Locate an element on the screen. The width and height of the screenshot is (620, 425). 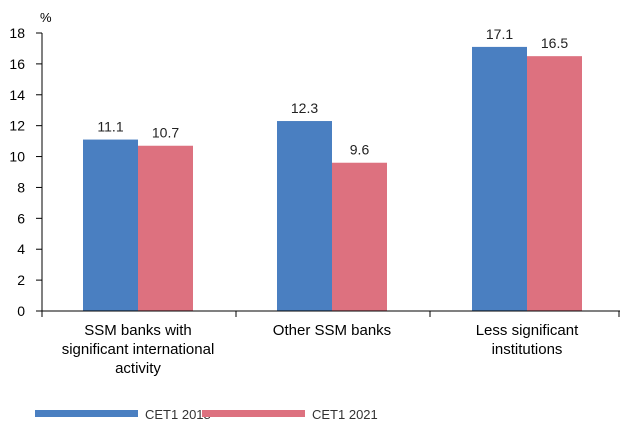
legend-label: CET1 2021 is located at coordinates (345, 414).